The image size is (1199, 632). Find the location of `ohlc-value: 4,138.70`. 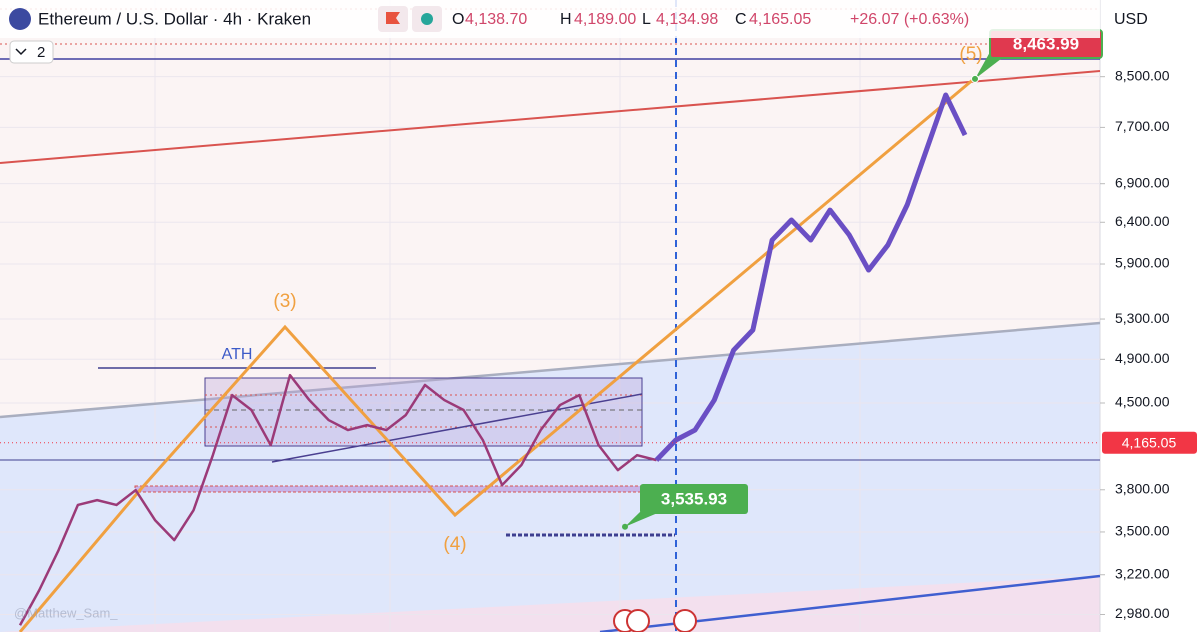

ohlc-value: 4,138.70 is located at coordinates (496, 19).